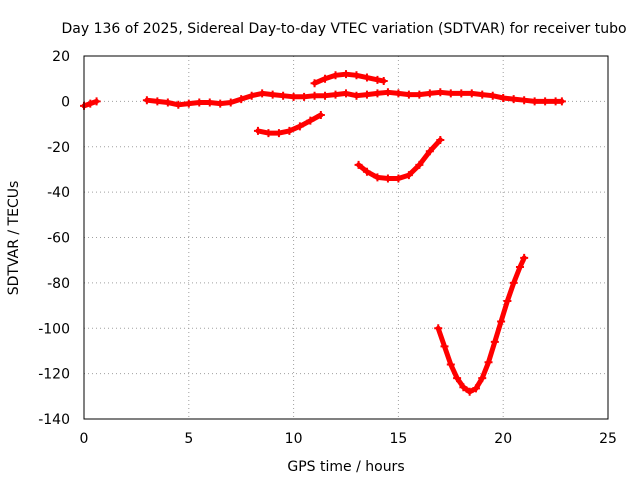 The image size is (640, 480). Describe the element at coordinates (58, 193) in the screenshot. I see `y-tick-label: -40` at that location.